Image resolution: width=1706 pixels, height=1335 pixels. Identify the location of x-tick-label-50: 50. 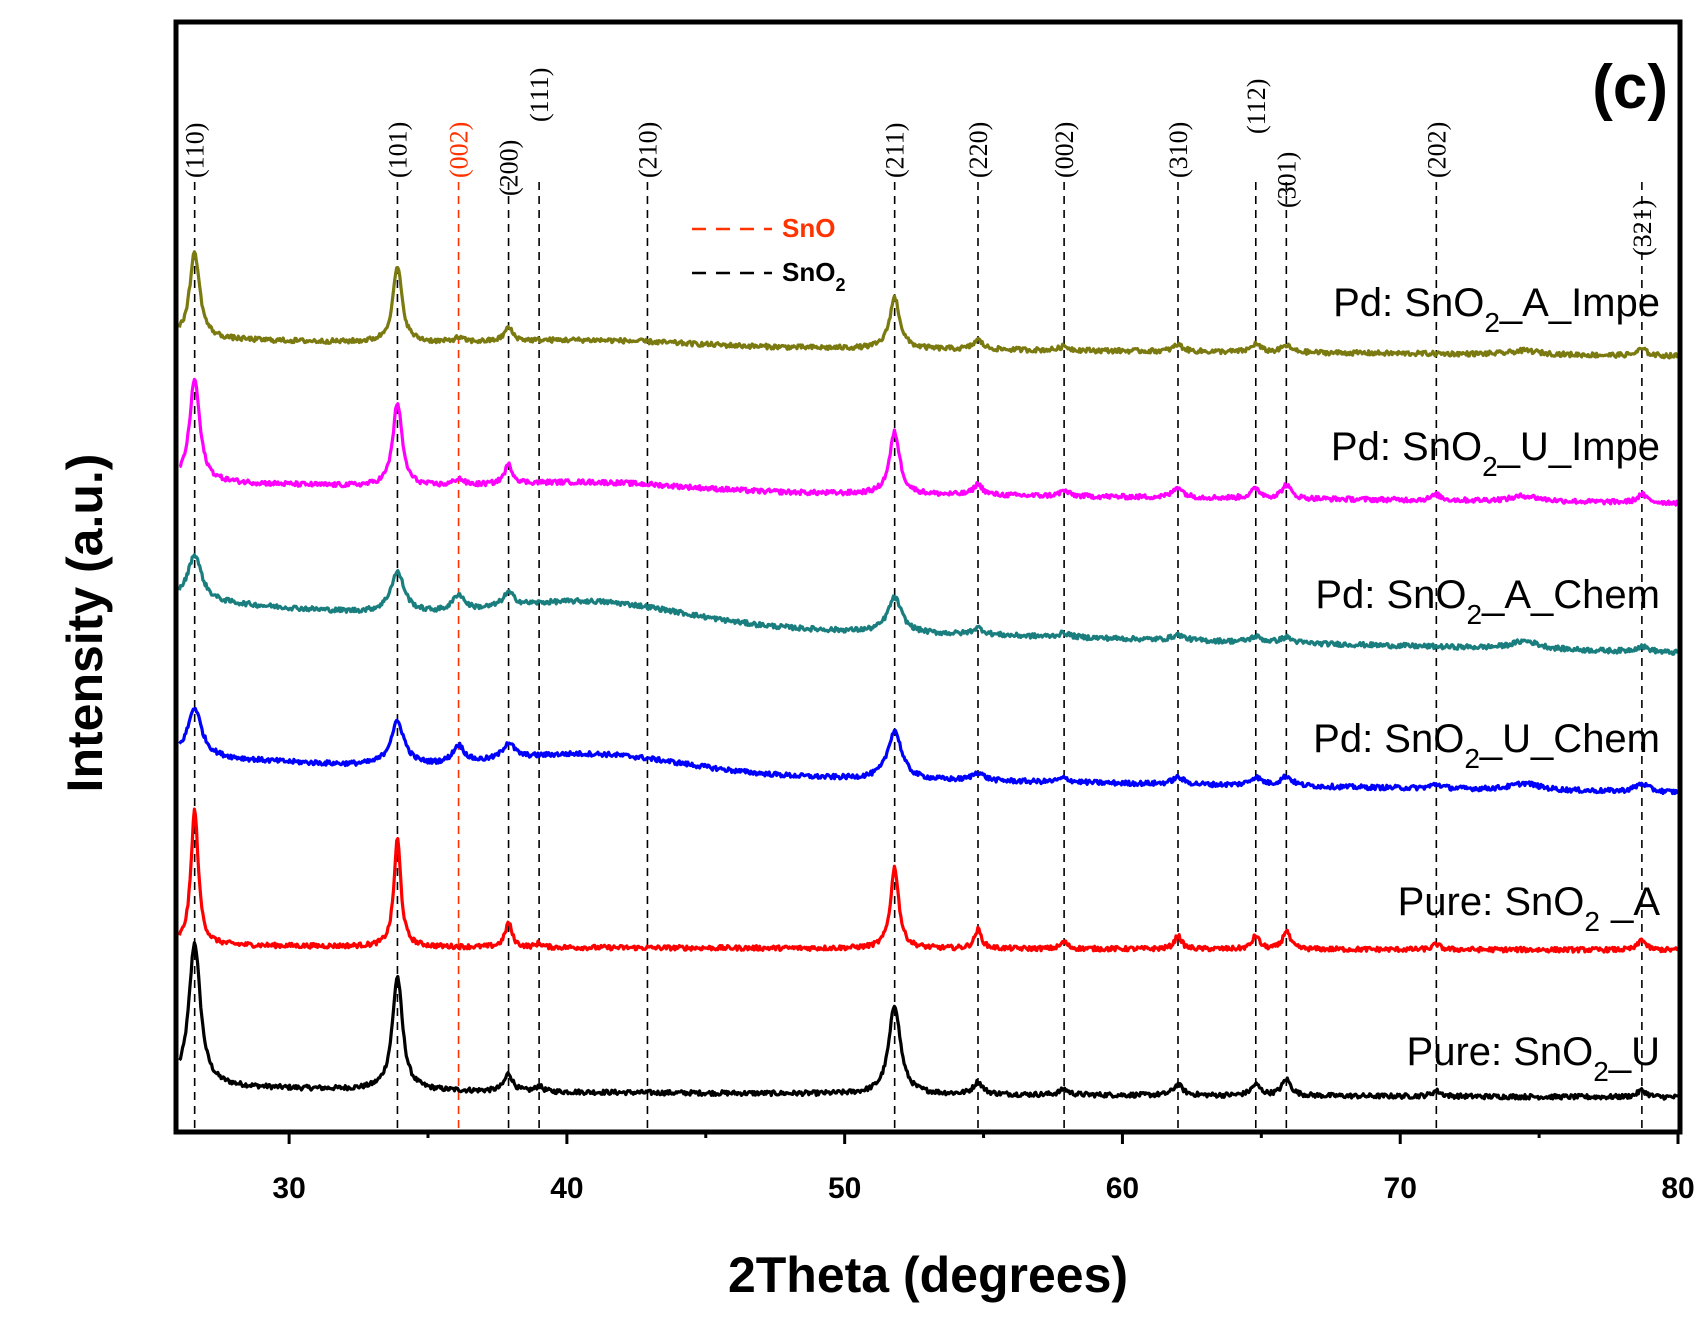
(844, 1188).